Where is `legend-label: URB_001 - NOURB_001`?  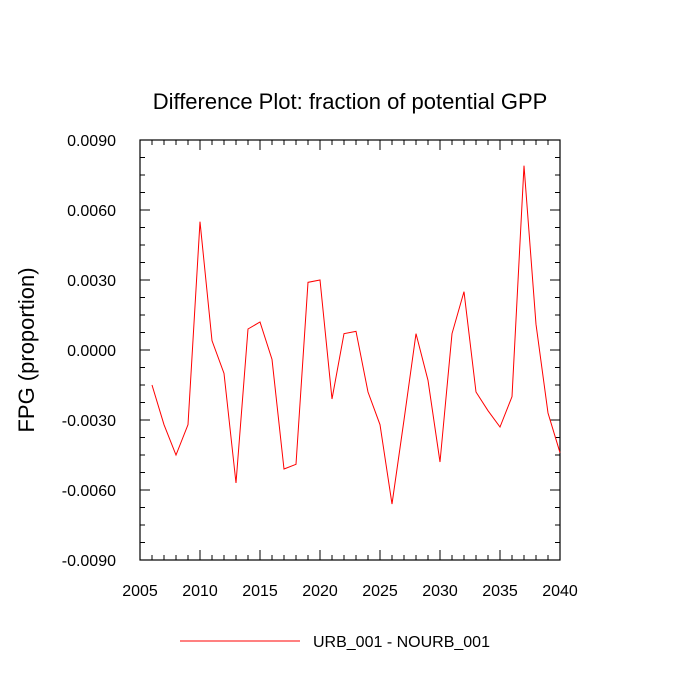
legend-label: URB_001 - NOURB_001 is located at coordinates (401, 642).